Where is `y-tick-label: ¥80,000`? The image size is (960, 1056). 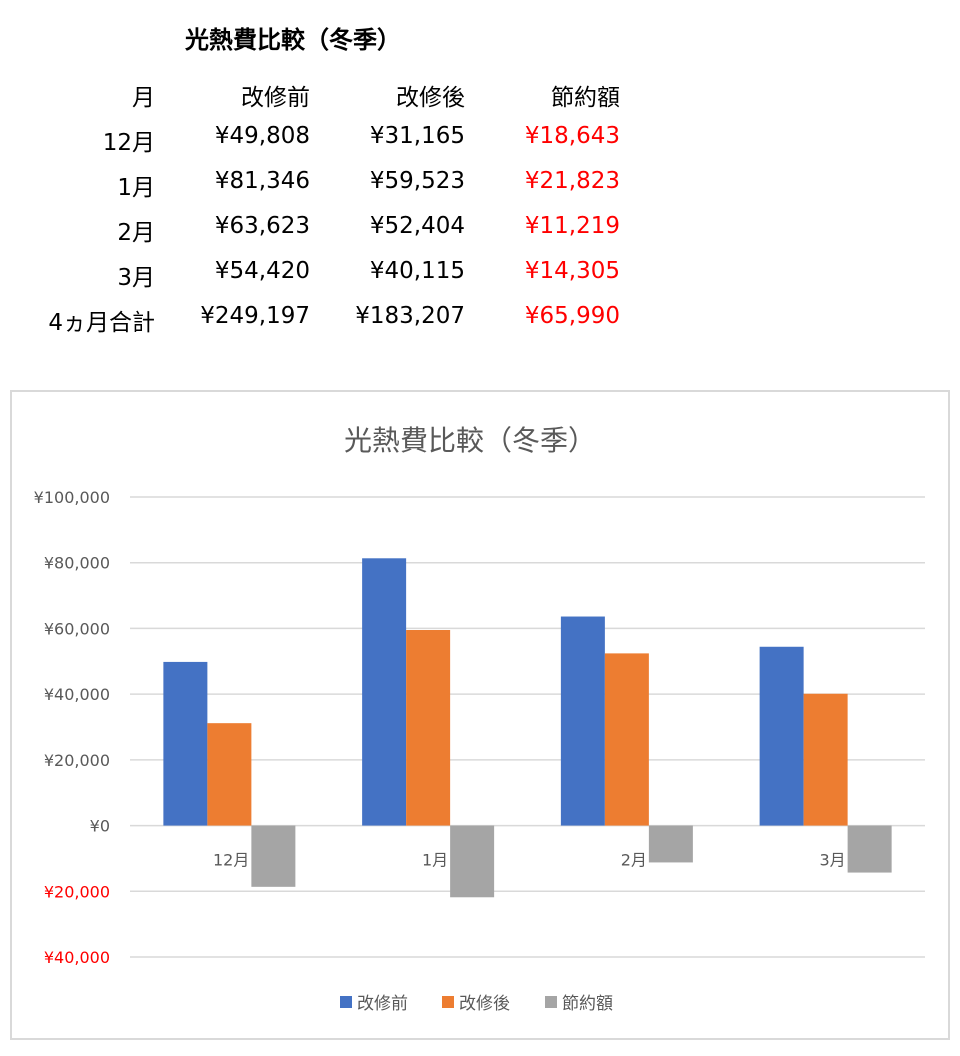 y-tick-label: ¥80,000 is located at coordinates (77, 563).